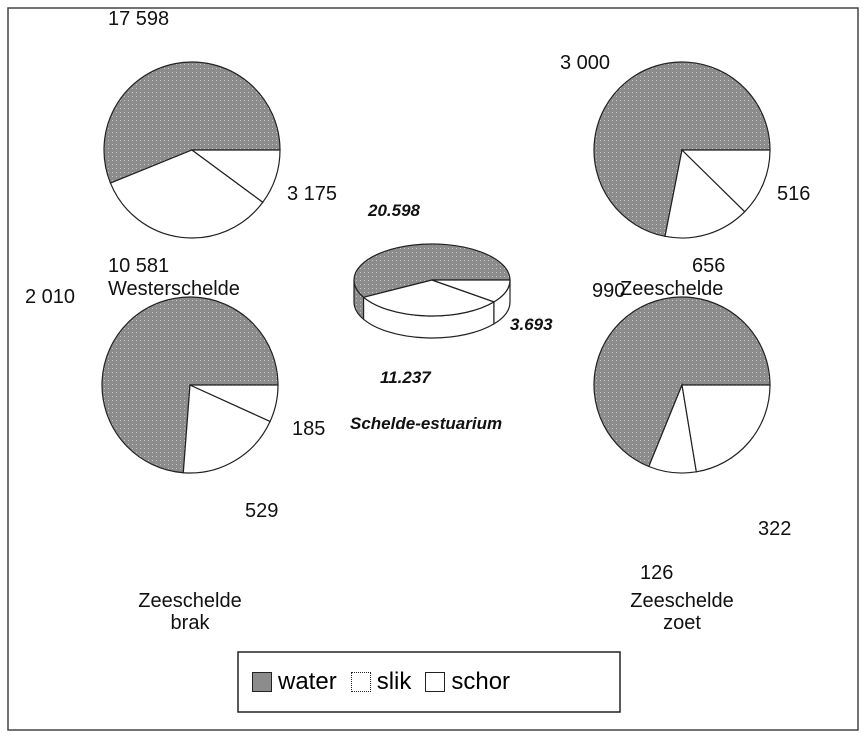 The width and height of the screenshot is (866, 737). Describe the element at coordinates (139, 19) in the screenshot. I see `value-label: 17 598` at that location.